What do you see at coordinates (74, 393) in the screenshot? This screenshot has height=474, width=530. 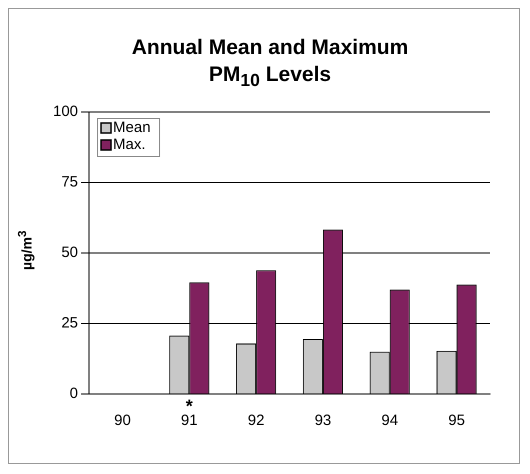 I see `y-tick-label: 0` at bounding box center [74, 393].